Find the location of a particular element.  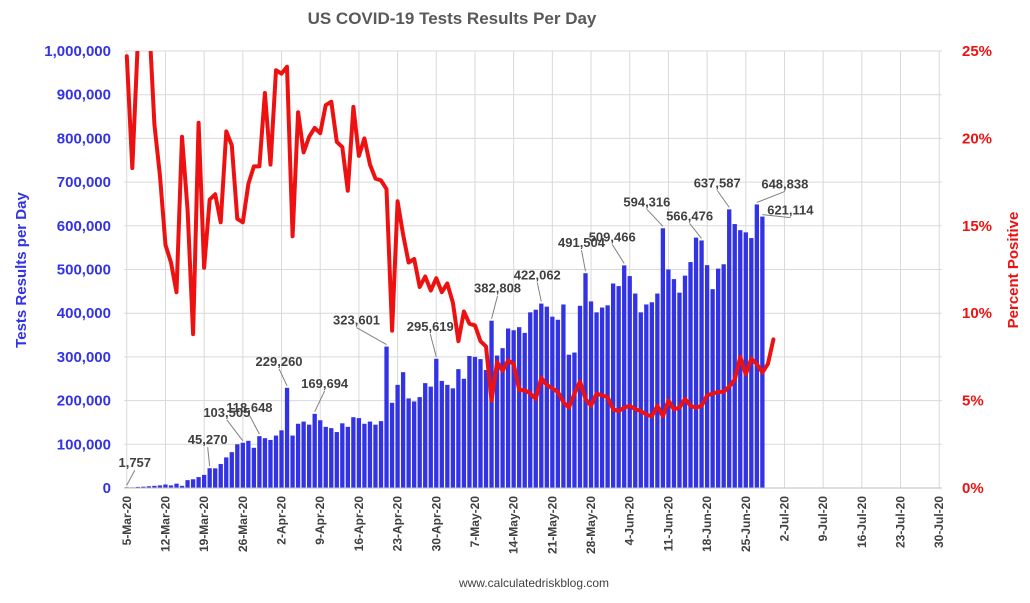

data-label: 491,504 is located at coordinates (582, 242).